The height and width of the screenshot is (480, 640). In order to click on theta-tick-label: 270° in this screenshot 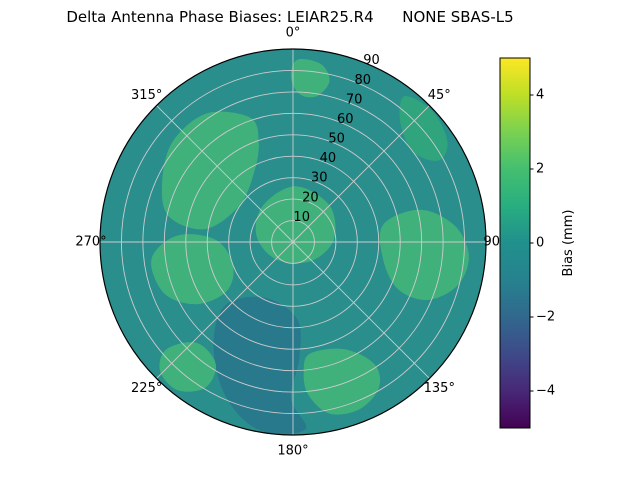, I will do `click(90, 242)`.